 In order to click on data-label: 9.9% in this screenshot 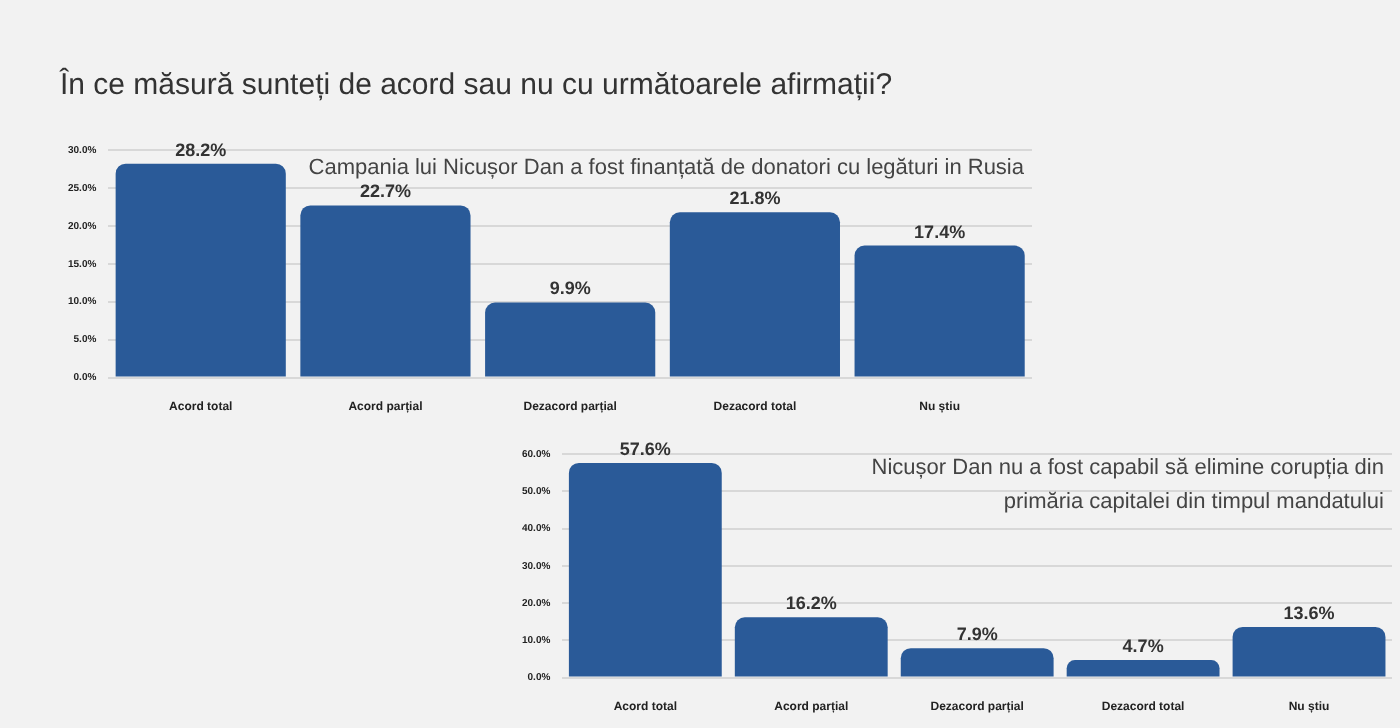, I will do `click(570, 288)`.